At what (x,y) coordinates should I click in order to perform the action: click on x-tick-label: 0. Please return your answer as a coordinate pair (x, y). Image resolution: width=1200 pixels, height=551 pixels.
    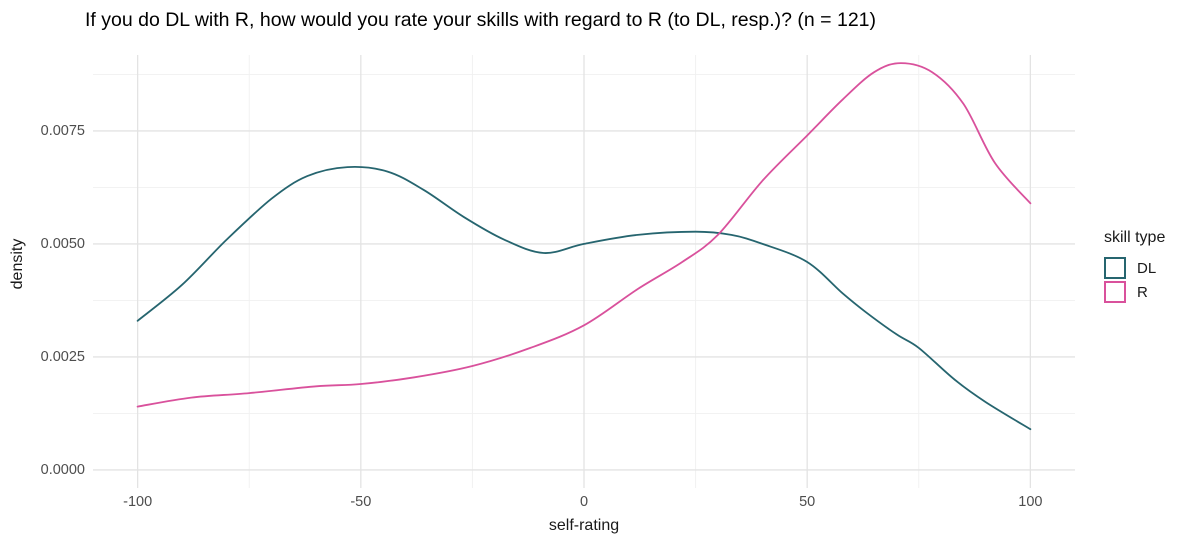
    Looking at the image, I should click on (584, 502).